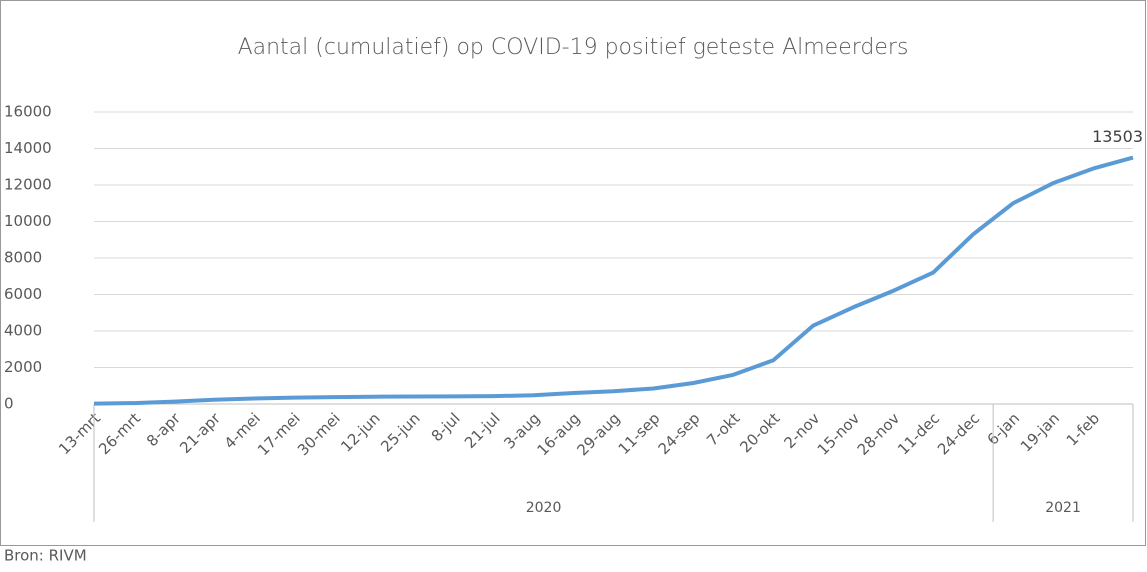  I want to click on y-tick-label: 16000, so click(28, 112).